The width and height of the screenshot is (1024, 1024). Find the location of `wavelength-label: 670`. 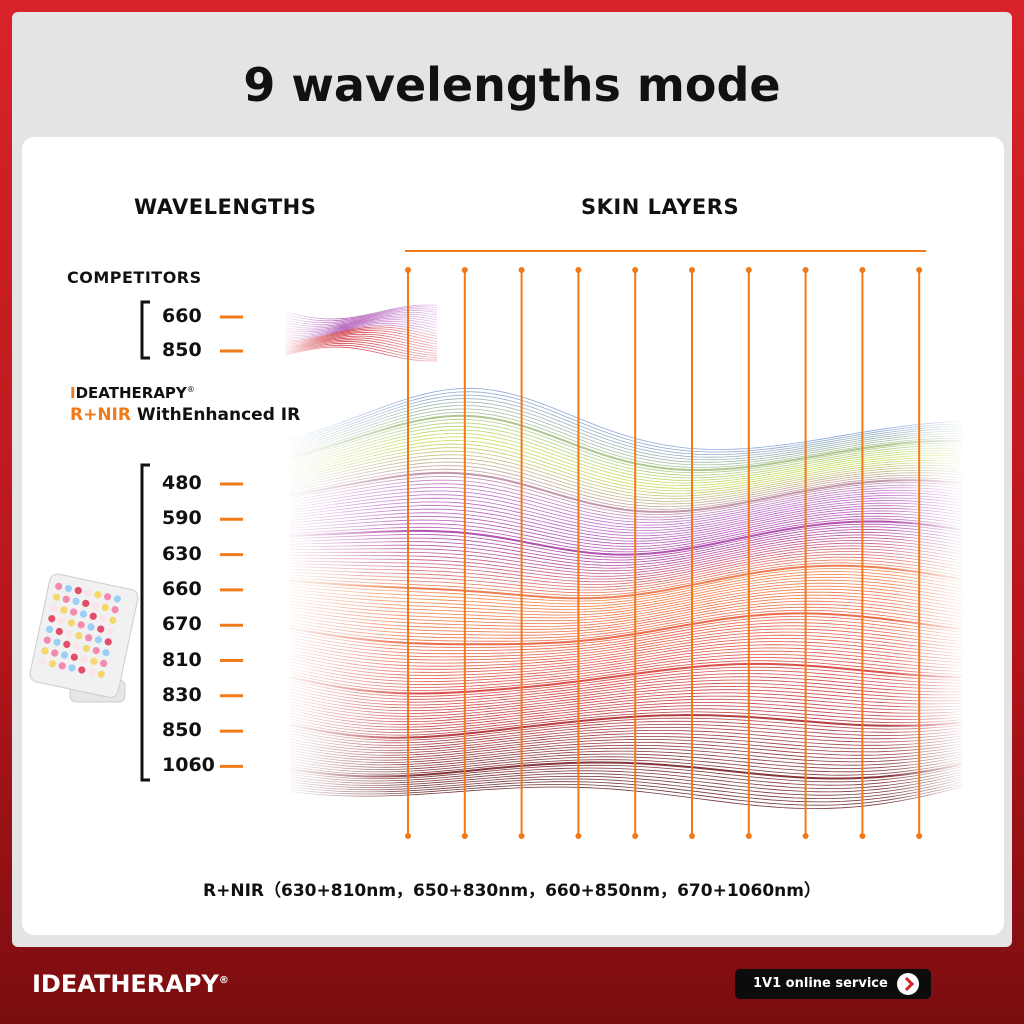

wavelength-label: 670 is located at coordinates (182, 624).